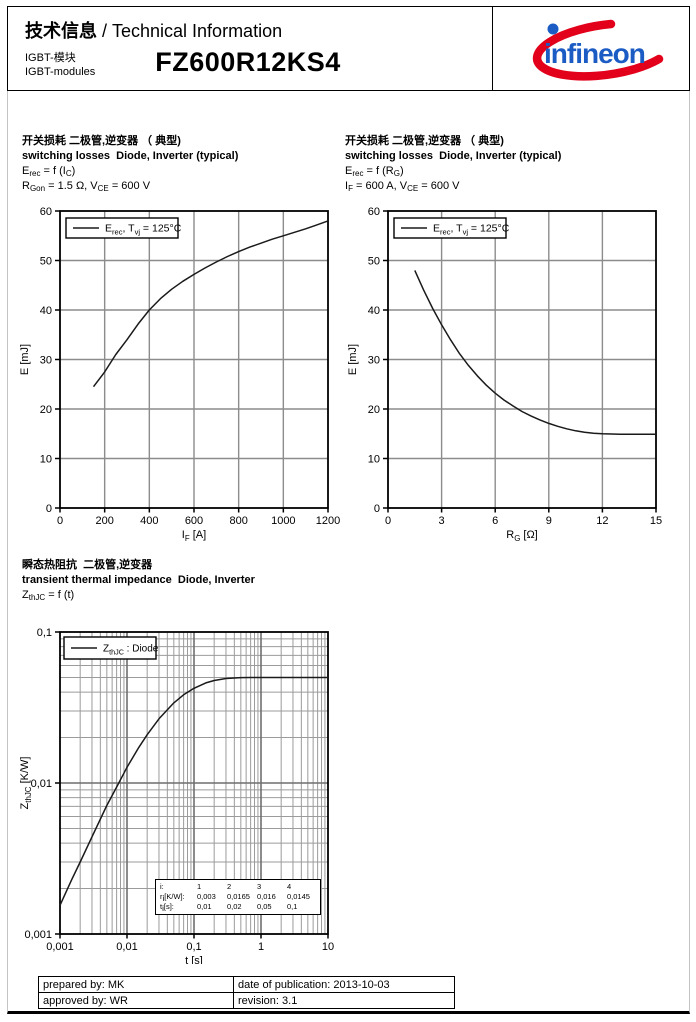 This screenshot has width=696, height=1022. Describe the element at coordinates (172, 897) in the screenshot. I see `inset-table-cell: ri[K/W]:` at that location.